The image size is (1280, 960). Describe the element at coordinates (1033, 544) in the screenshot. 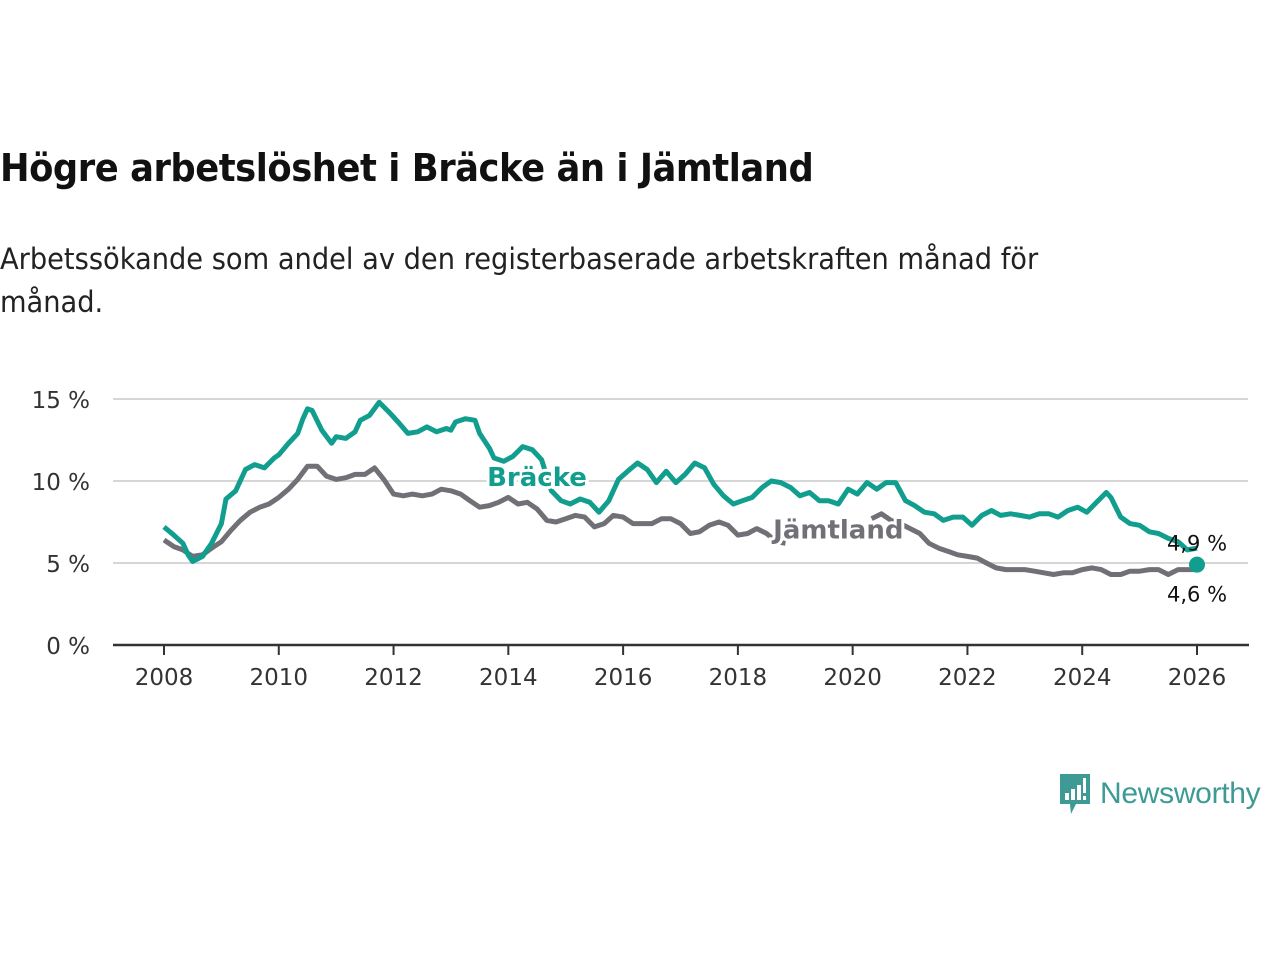

I see `series-line-jamtland-continued` at that location.